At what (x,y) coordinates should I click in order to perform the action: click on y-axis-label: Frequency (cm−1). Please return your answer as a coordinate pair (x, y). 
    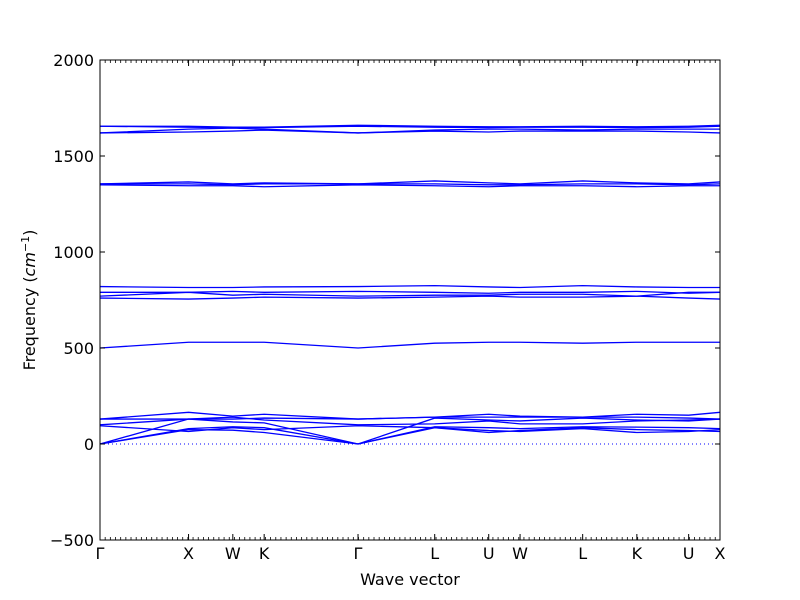
    Looking at the image, I should click on (29, 300).